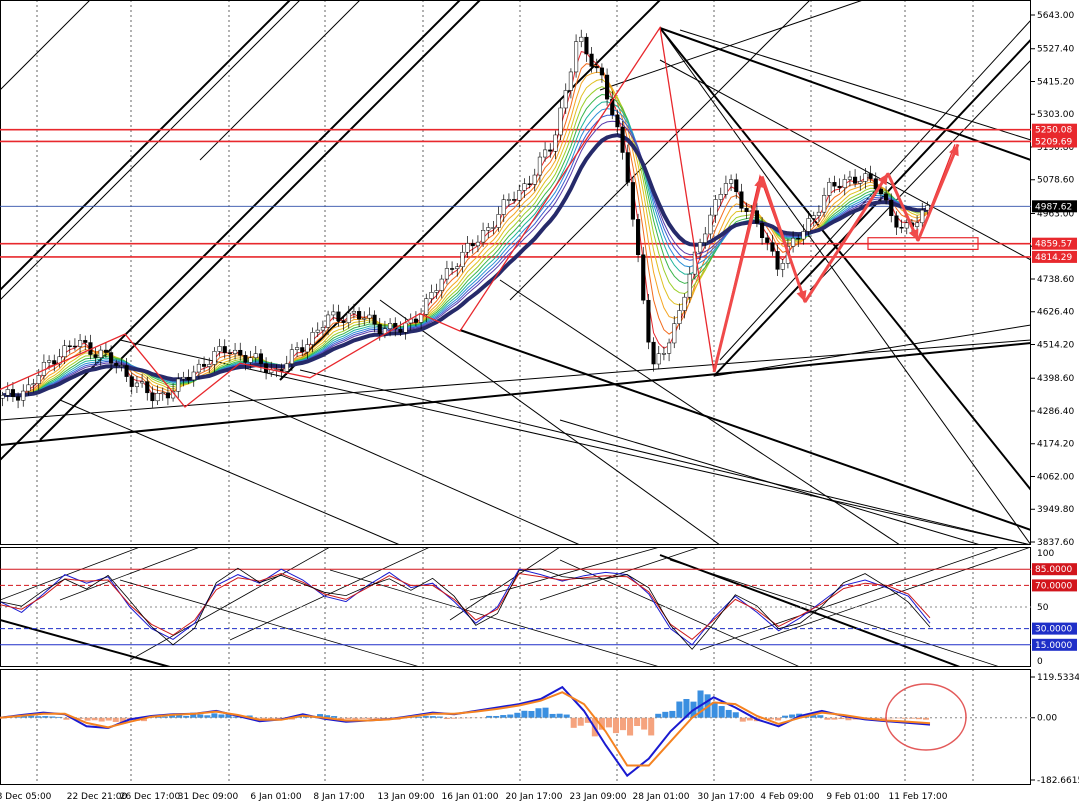  What do you see at coordinates (1040, 662) in the screenshot?
I see `osc-tick-label: 0` at bounding box center [1040, 662].